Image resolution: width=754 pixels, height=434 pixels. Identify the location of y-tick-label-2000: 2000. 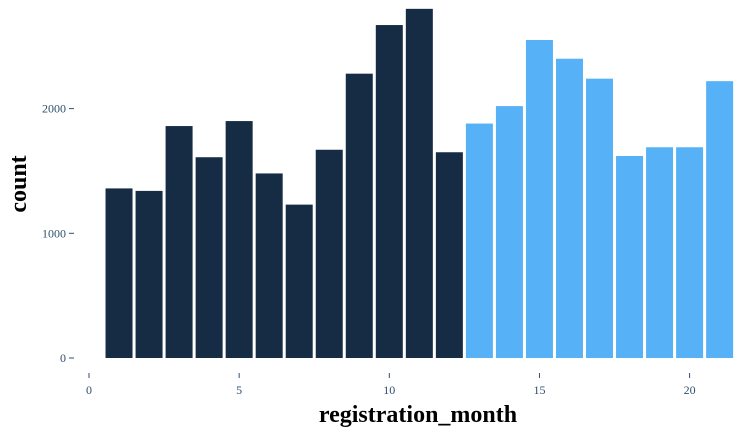
(54, 109).